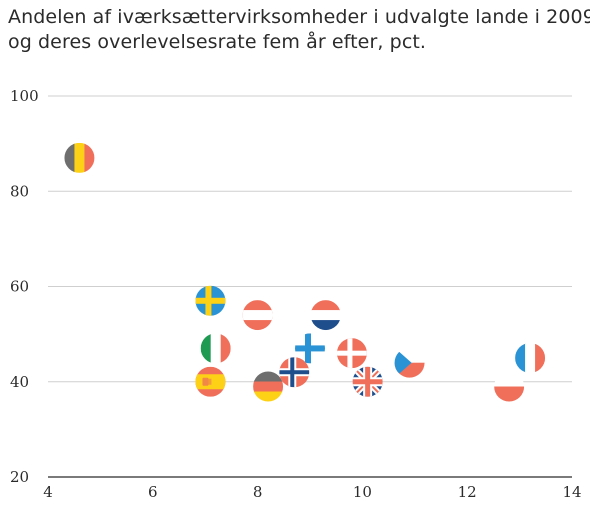 The height and width of the screenshot is (516, 590). Describe the element at coordinates (257, 315) in the screenshot. I see `data-point-austria-flag-icon` at that location.